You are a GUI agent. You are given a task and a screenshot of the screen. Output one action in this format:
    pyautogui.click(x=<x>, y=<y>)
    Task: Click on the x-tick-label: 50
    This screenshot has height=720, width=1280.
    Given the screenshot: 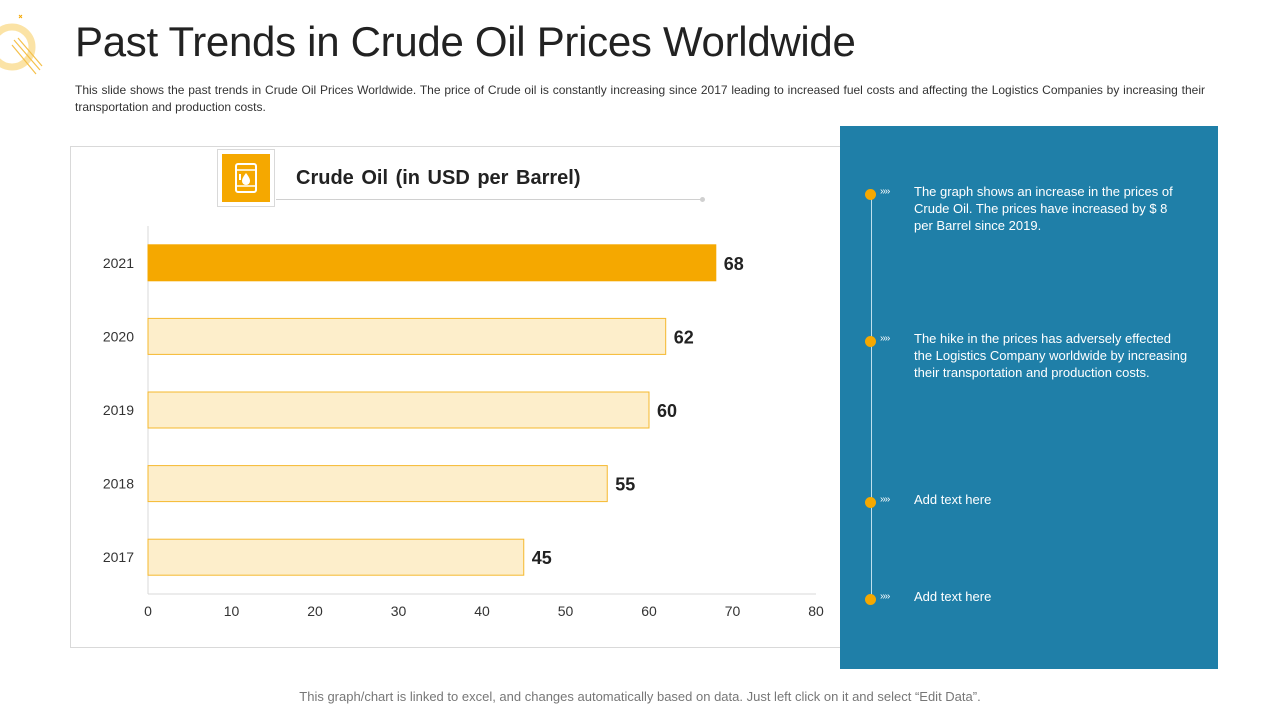 What is the action you would take?
    pyautogui.click(x=566, y=611)
    